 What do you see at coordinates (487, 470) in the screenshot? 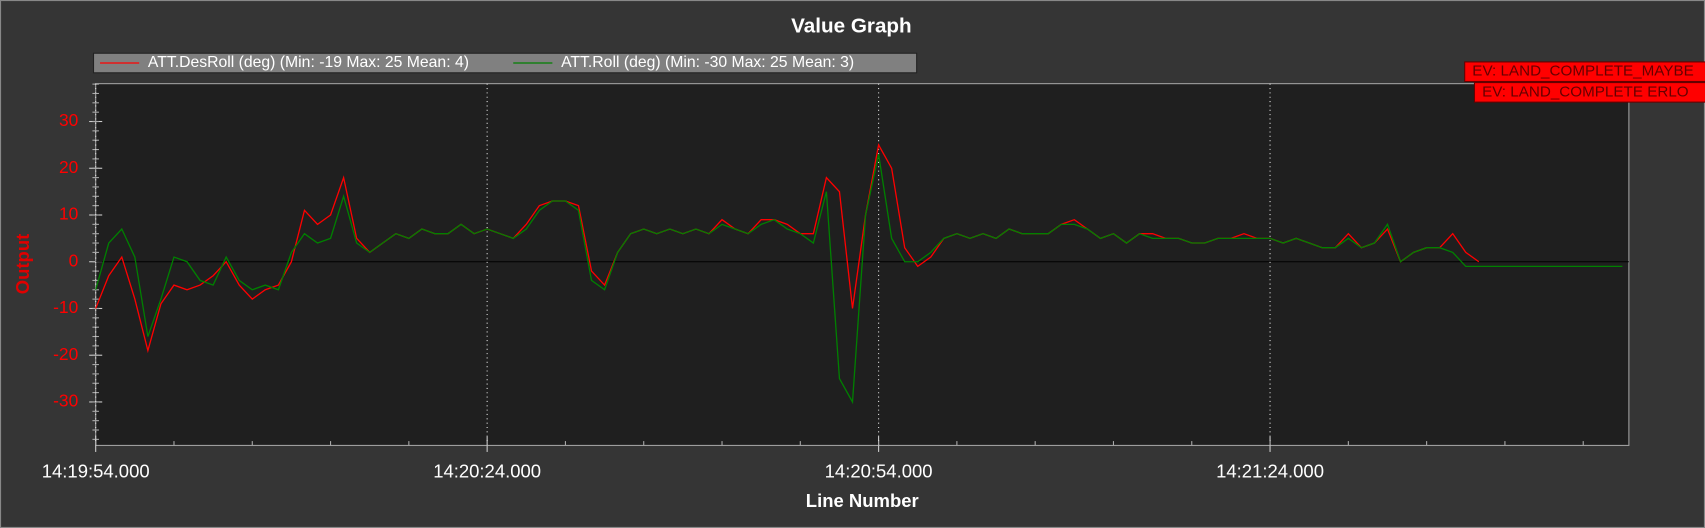
I see `x-tick-label: 14:20:24.000` at bounding box center [487, 470].